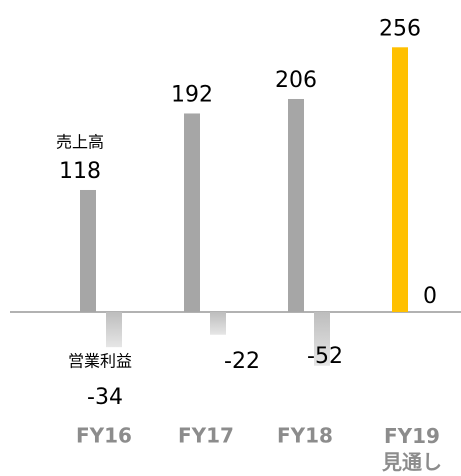 This screenshot has width=461, height=476. What do you see at coordinates (430, 296) in the screenshot?
I see `value-label: 0` at bounding box center [430, 296].